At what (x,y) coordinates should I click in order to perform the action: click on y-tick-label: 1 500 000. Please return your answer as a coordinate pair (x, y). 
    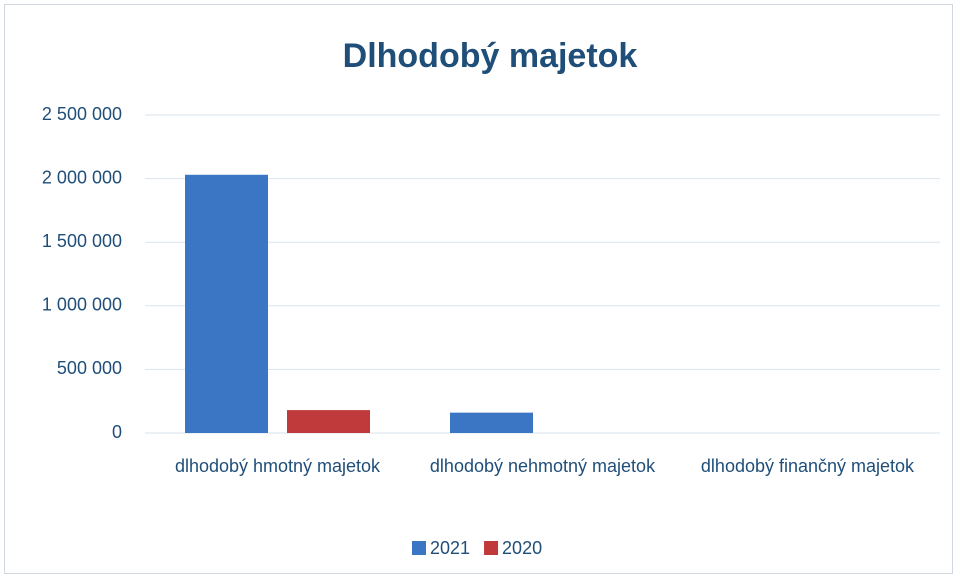
    Looking at the image, I should click on (82, 241).